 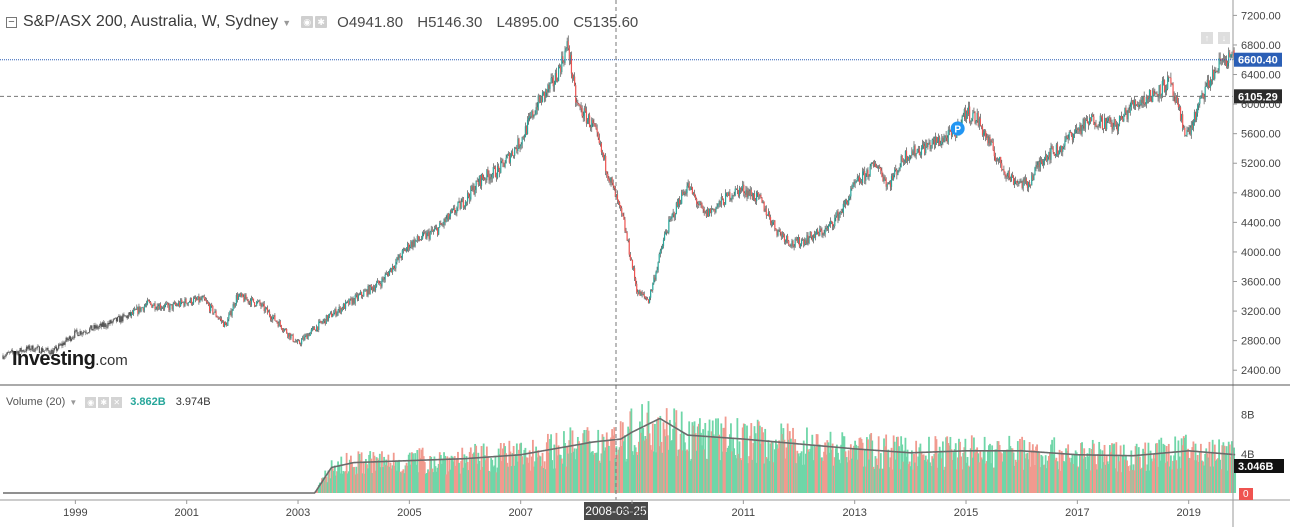 I want to click on price-tick-label: 3600.00, so click(x=1261, y=283).